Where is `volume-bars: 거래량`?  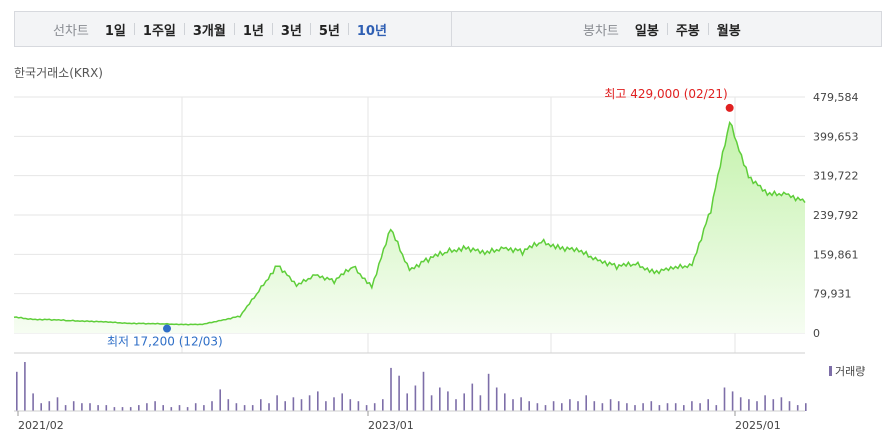
volume-bars: 거래량 is located at coordinates (439, 387).